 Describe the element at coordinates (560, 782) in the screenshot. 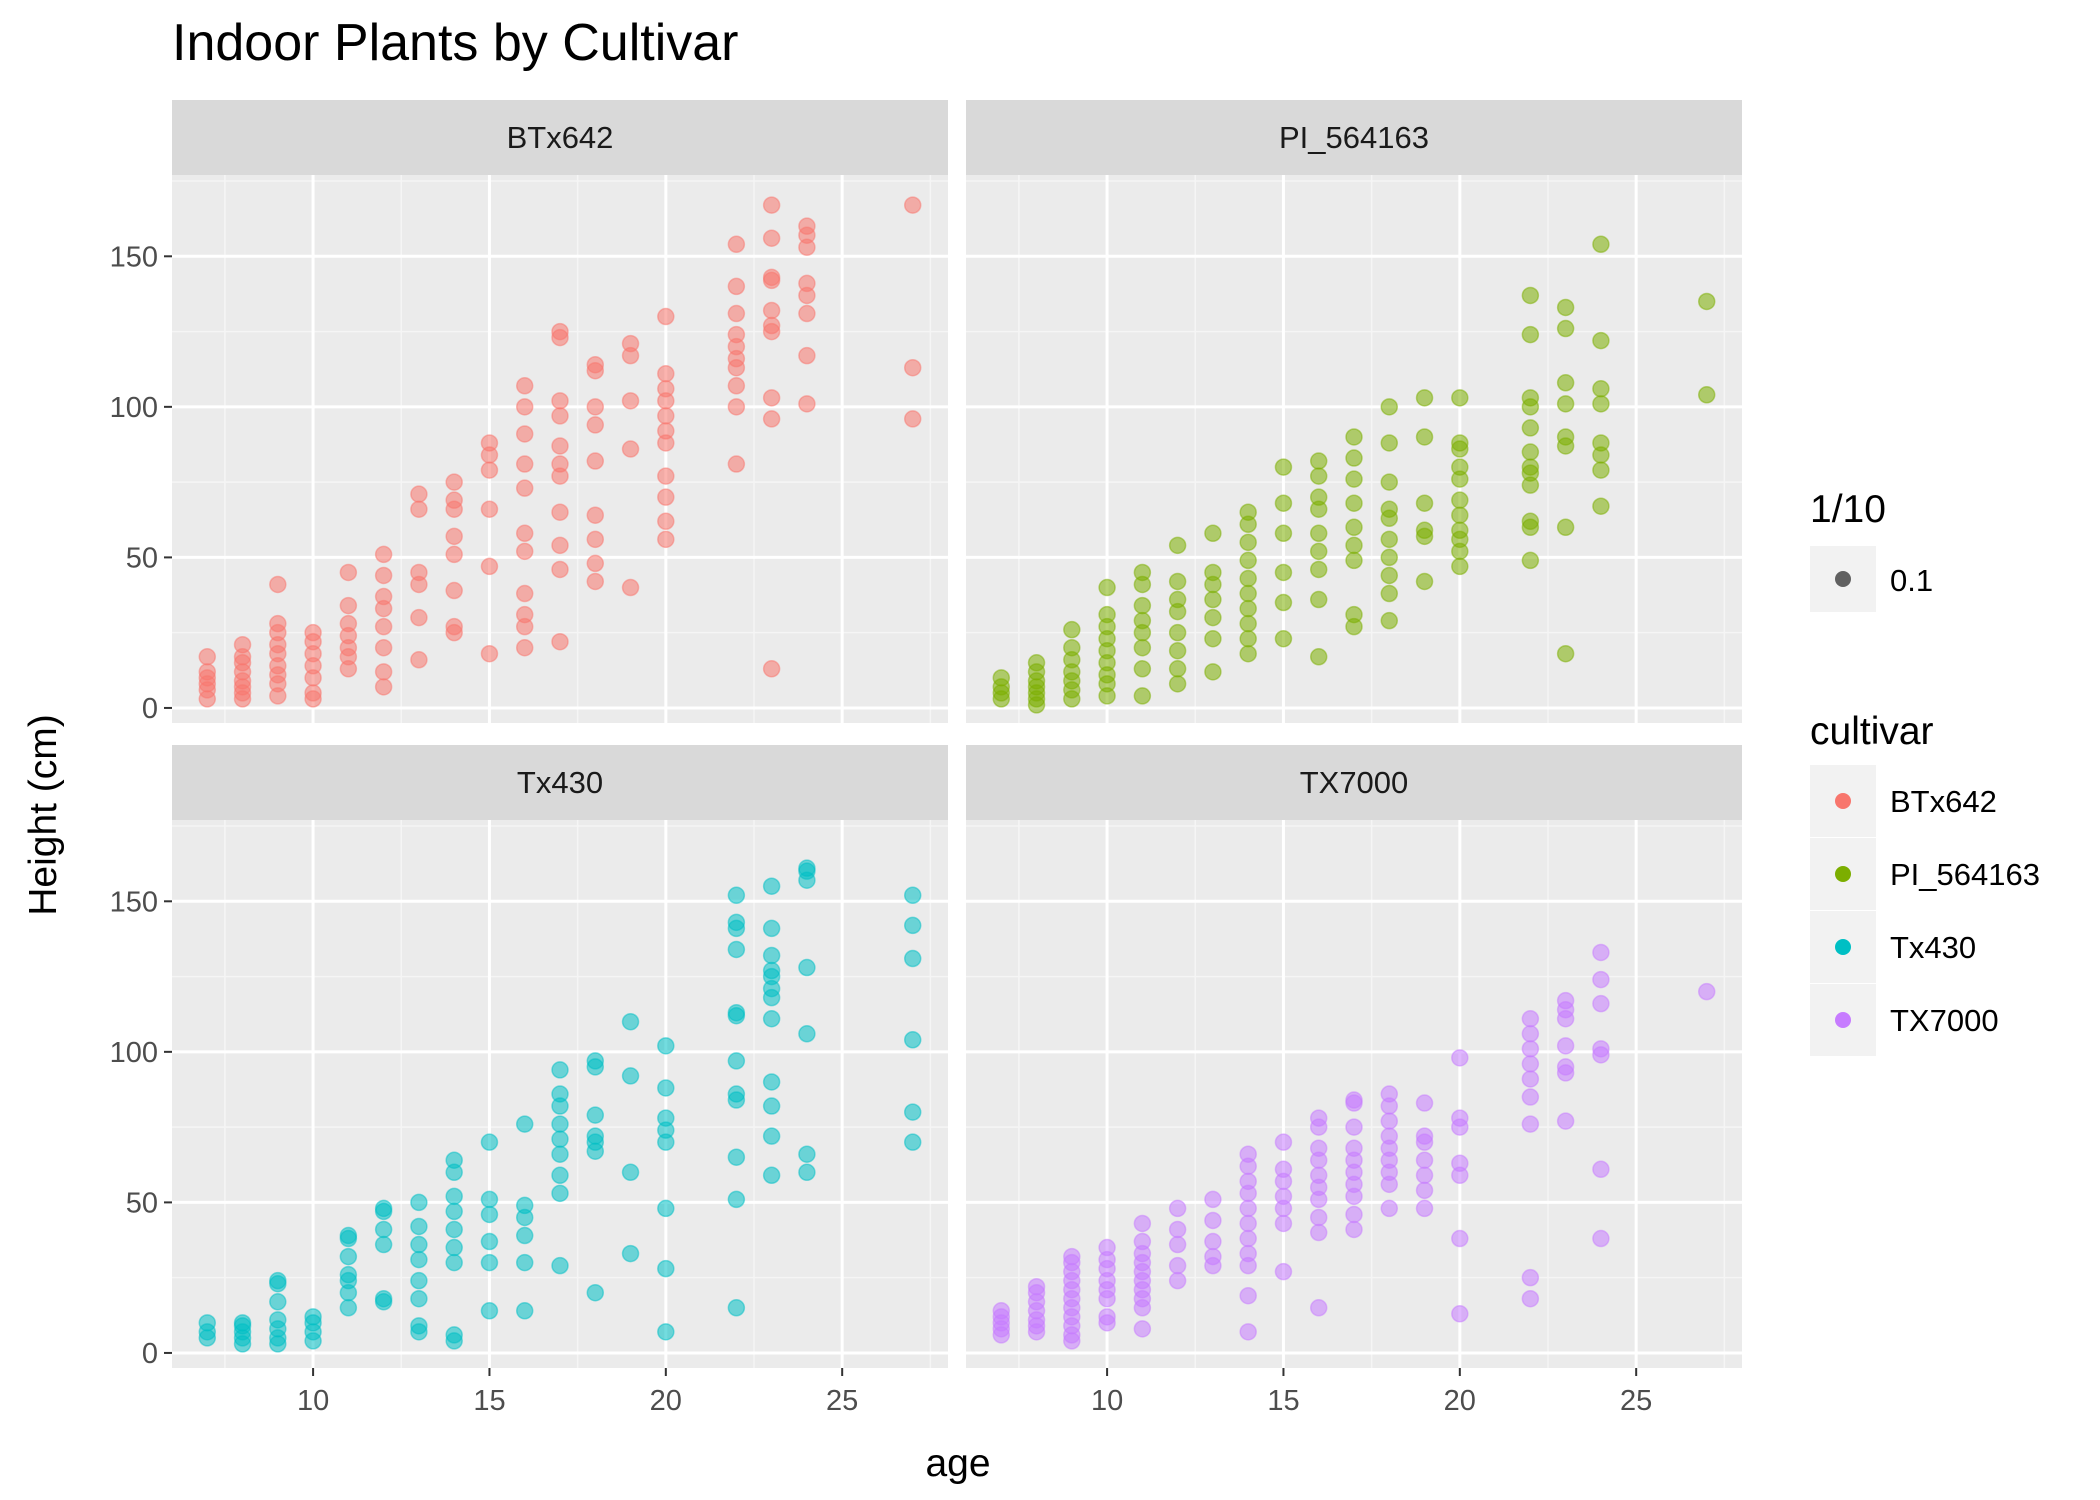

I see `facet-strip-label: Tx430` at that location.